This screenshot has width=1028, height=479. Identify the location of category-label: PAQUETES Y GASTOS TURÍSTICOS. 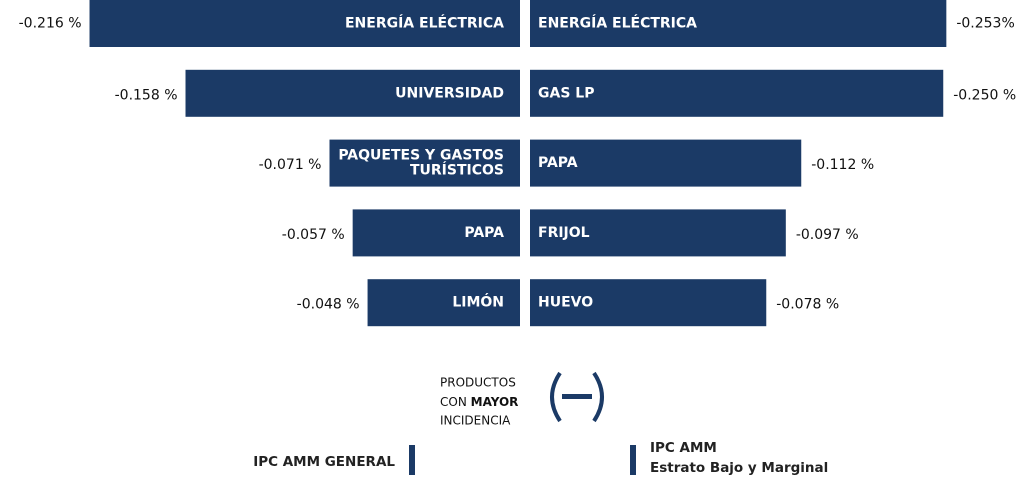
(421, 163).